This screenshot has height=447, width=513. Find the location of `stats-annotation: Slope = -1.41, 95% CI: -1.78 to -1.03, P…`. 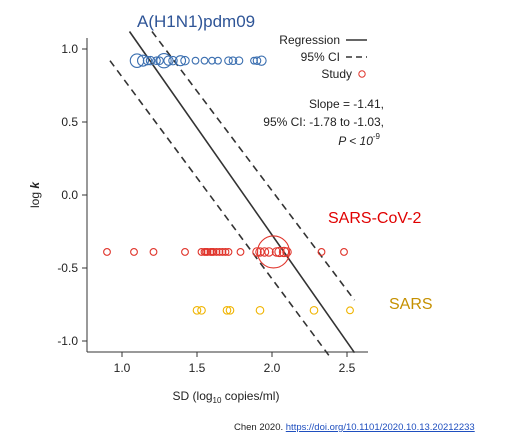

stats-annotation: Slope = -1.41, 95% CI: -1.78 to -1.03, P… is located at coordinates (323, 122).